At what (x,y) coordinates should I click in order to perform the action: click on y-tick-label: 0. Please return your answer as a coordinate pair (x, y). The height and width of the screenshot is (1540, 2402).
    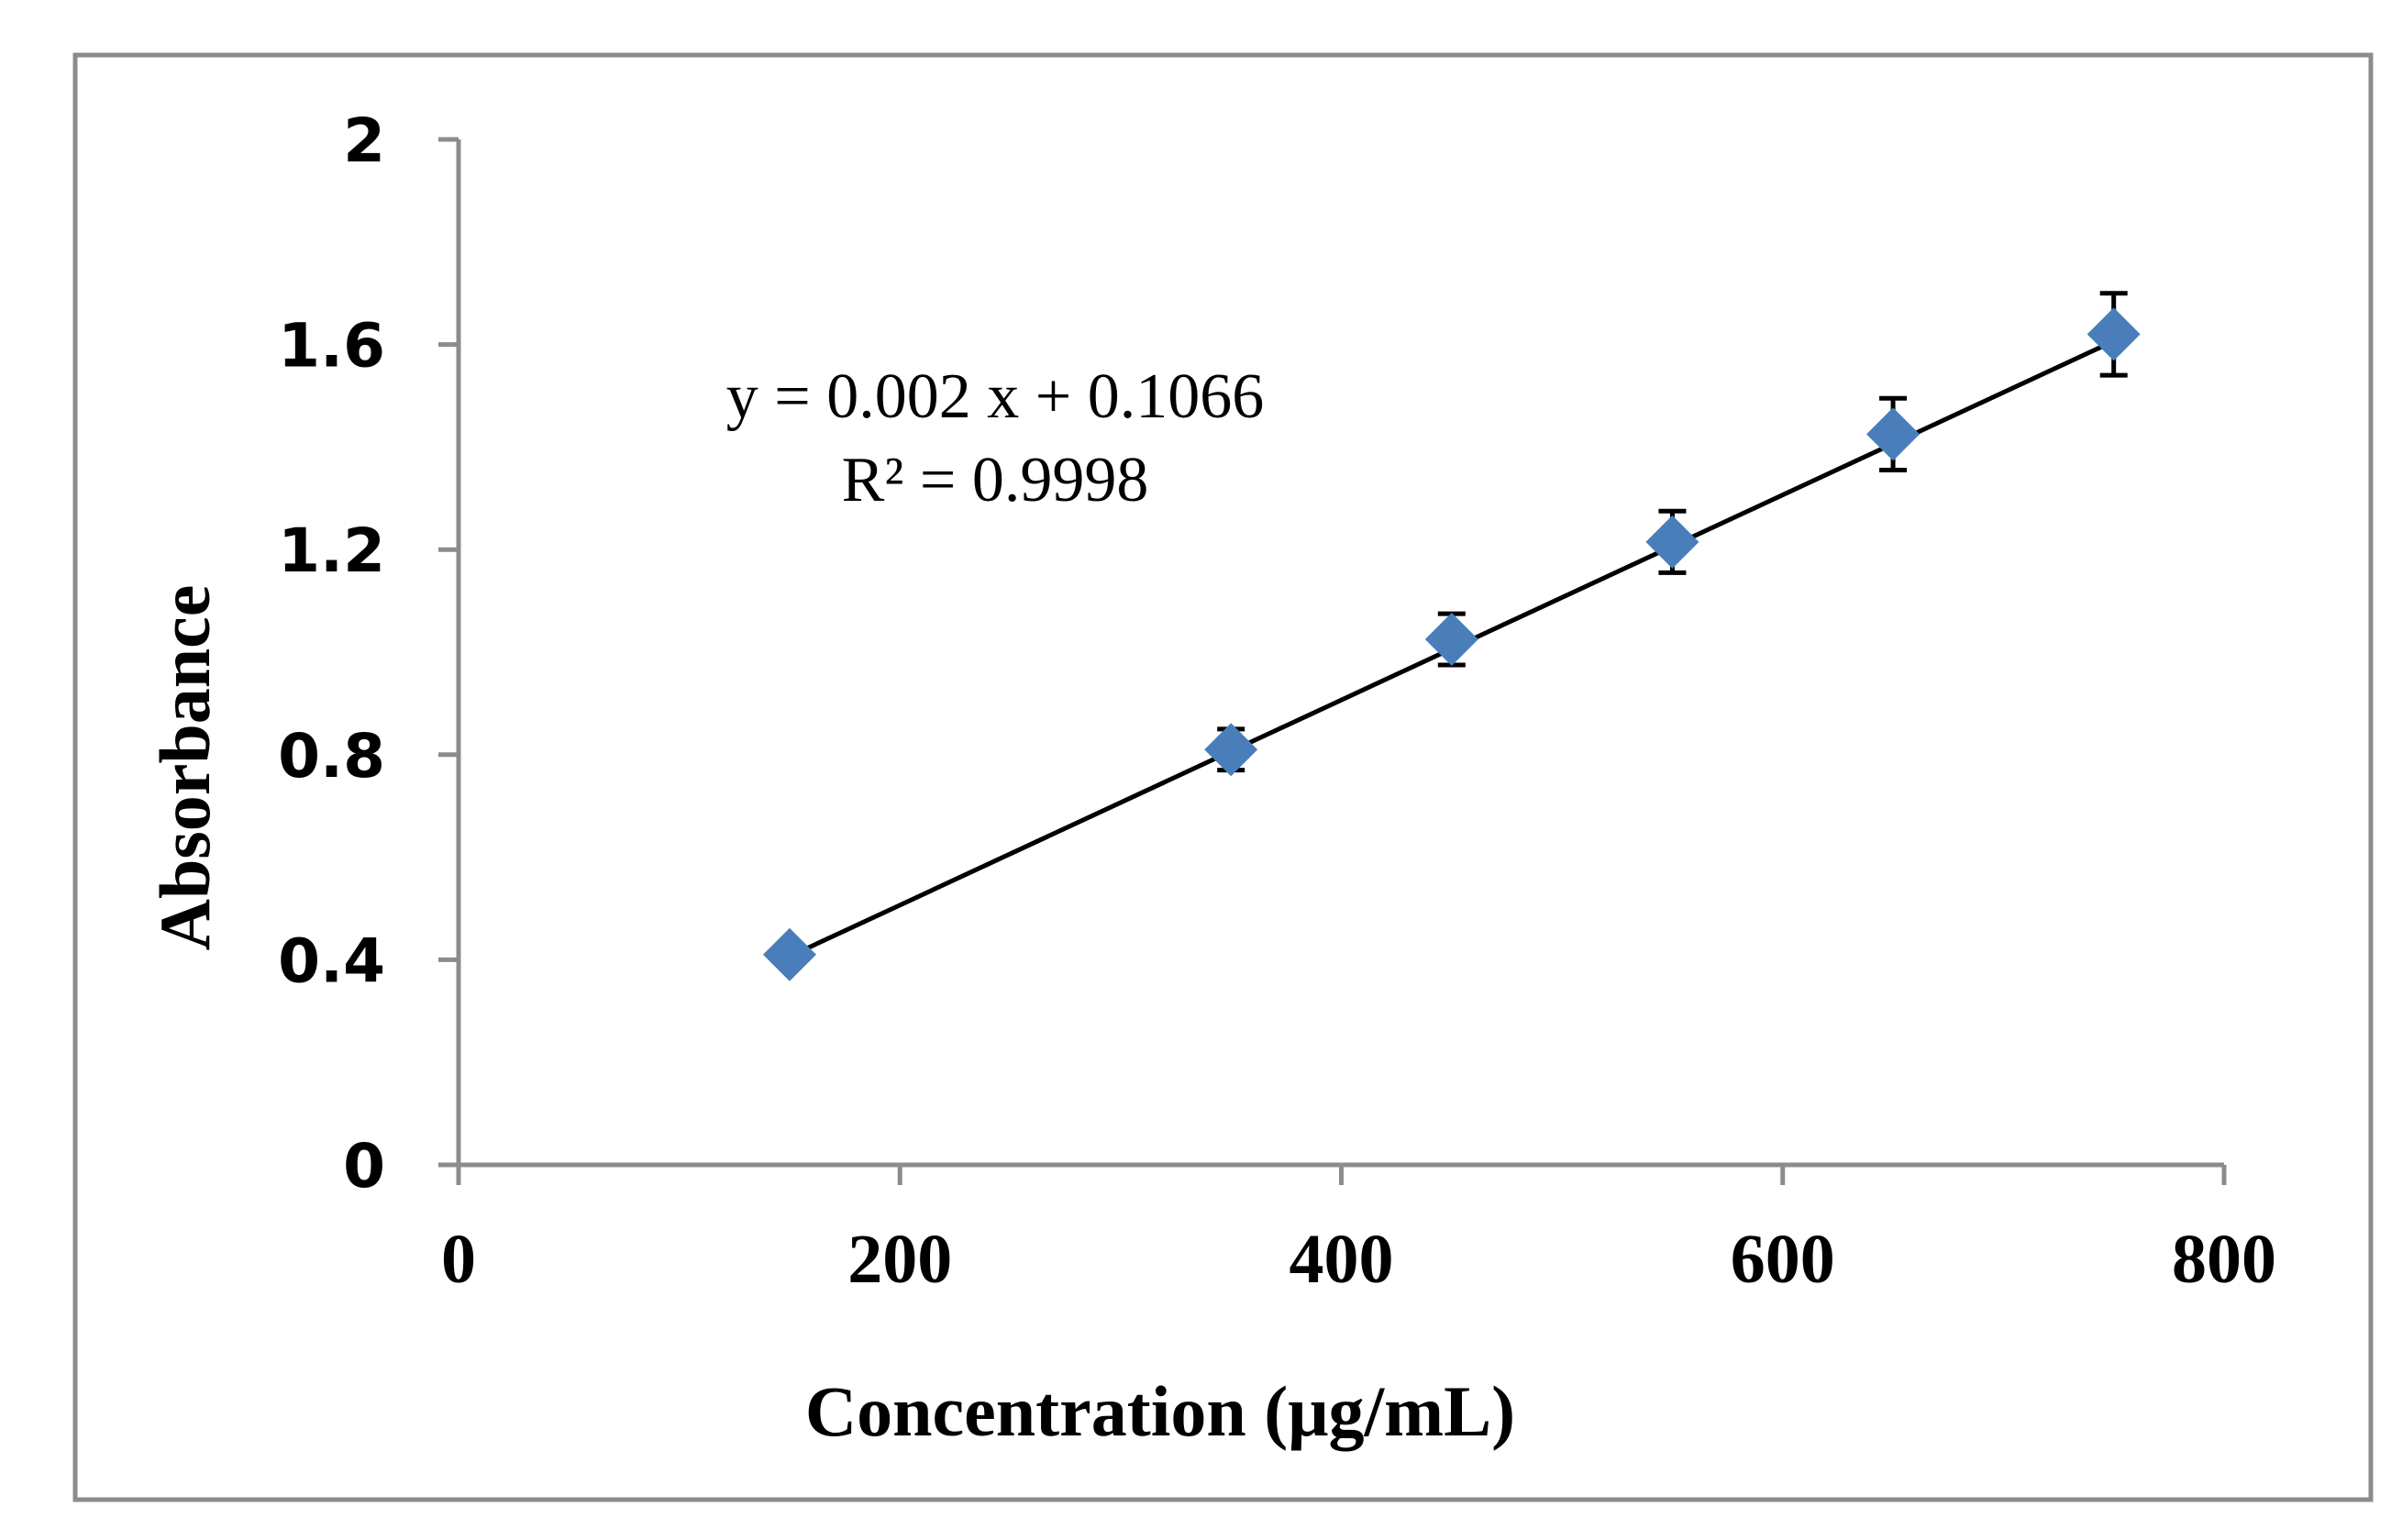
    Looking at the image, I should click on (364, 1166).